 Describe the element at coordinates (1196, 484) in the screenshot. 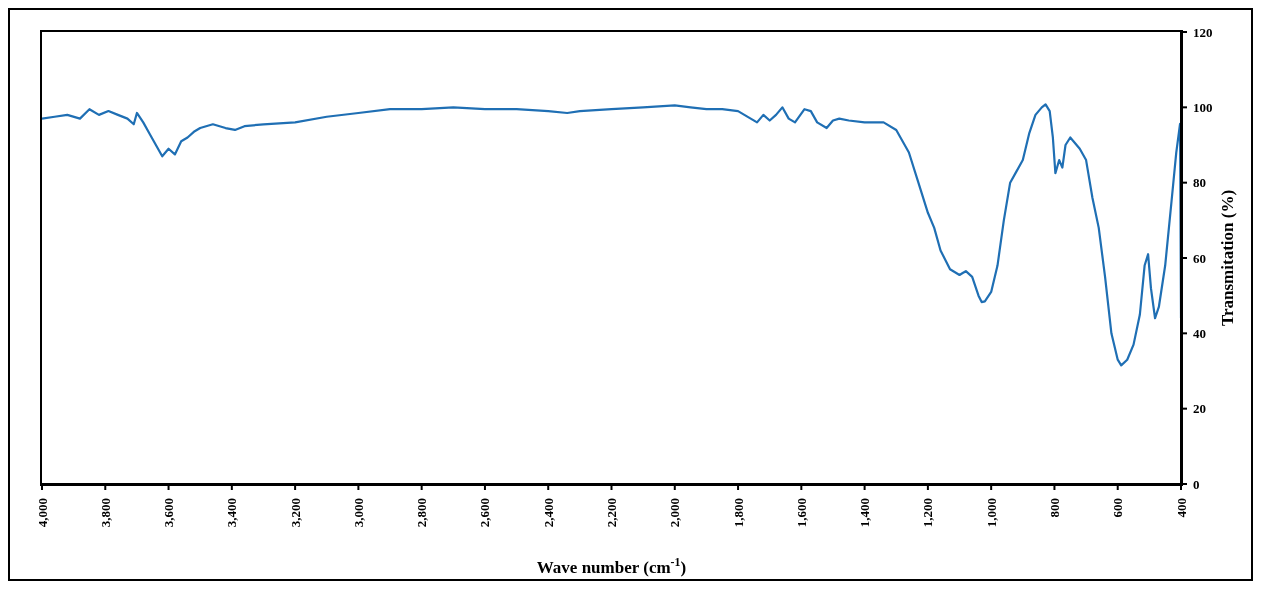

I see `y-tick-label: 0` at that location.